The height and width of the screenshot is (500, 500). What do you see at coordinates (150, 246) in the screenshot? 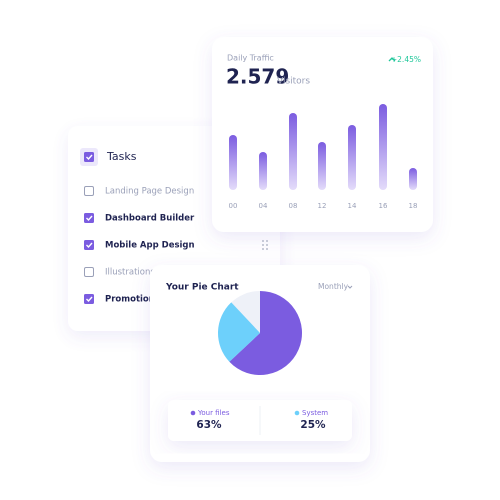
I see `task-label: Mobile App Design` at bounding box center [150, 246].